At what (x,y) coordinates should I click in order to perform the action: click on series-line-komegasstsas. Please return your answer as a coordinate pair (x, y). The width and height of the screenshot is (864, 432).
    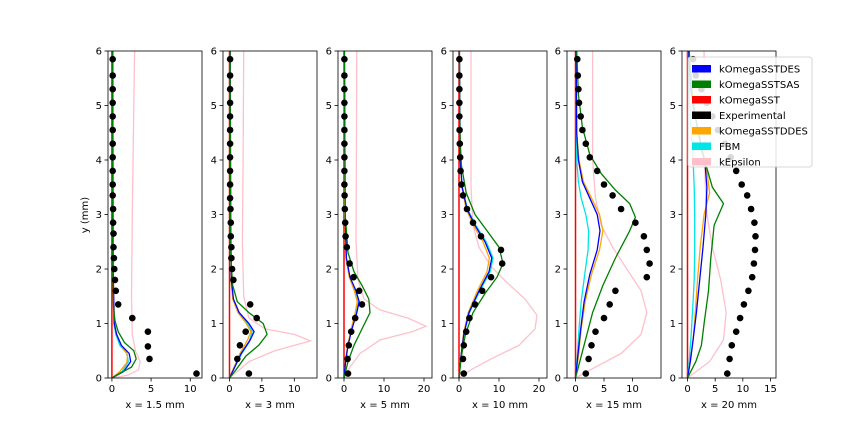
    Looking at the image, I should click on (357, 214).